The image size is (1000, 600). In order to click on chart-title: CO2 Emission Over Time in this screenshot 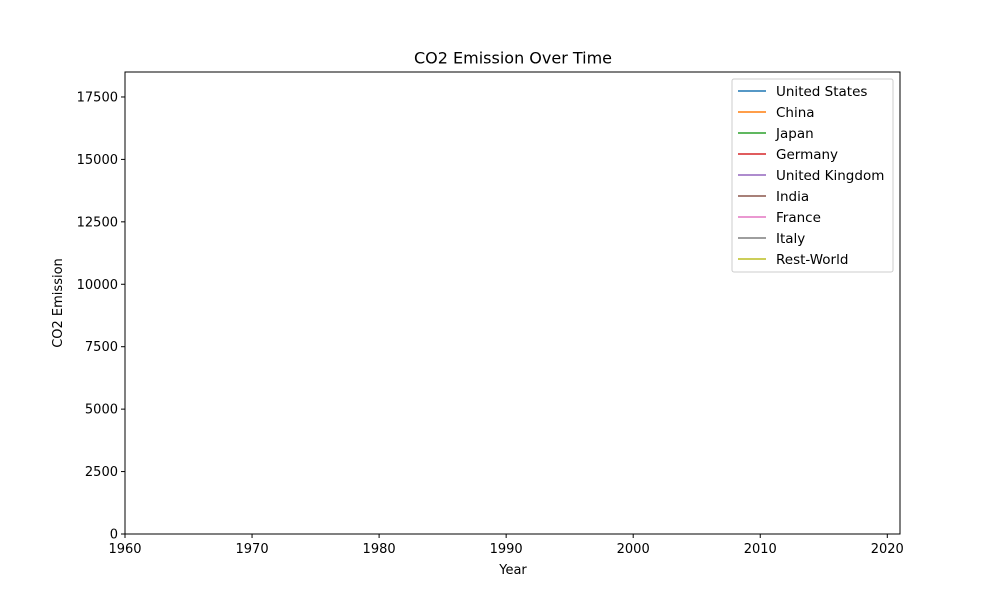, I will do `click(513, 58)`.